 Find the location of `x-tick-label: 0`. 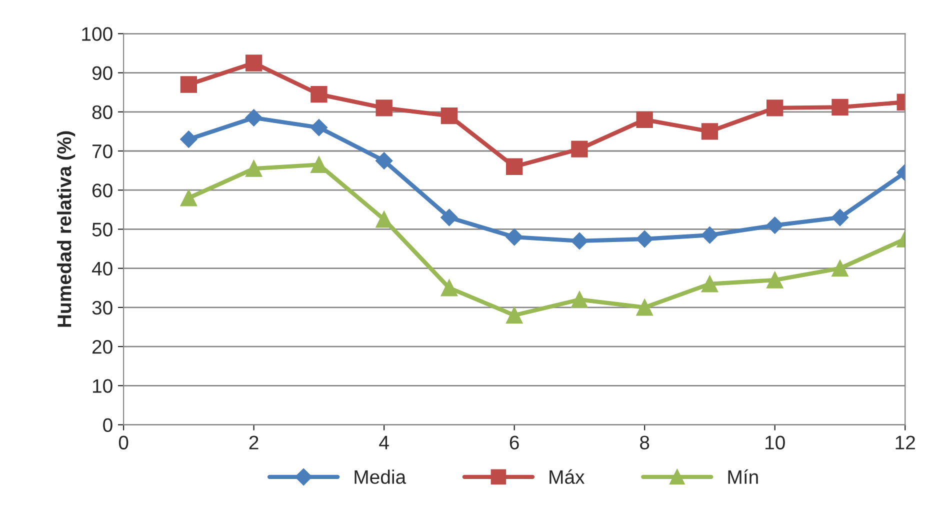

x-tick-label: 0 is located at coordinates (123, 443).